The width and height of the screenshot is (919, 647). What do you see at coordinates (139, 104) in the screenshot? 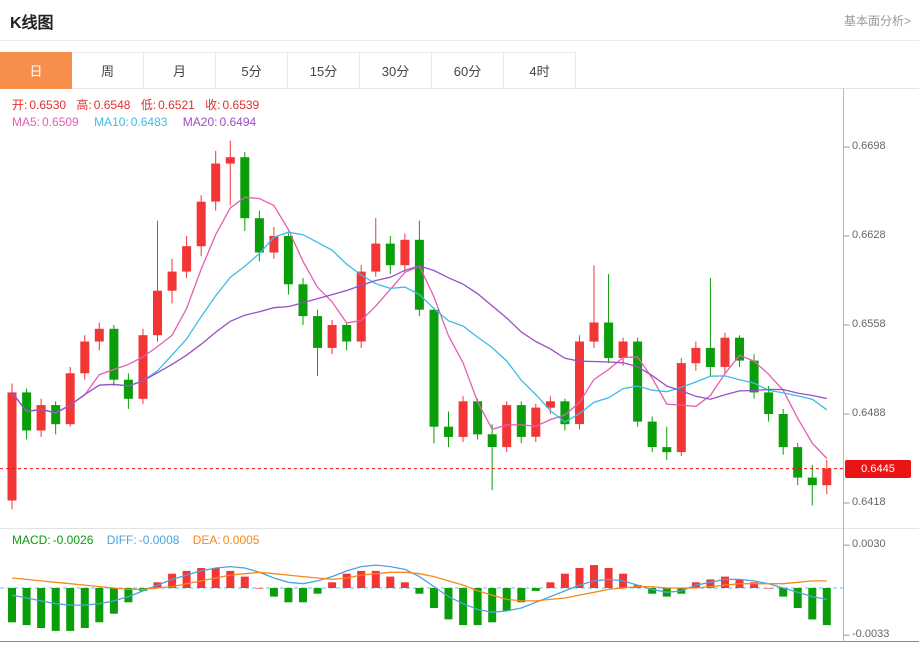
I see `ohlc-info: 开: 0.6530 高: 0.6548 低: 0.6521 收: 0.6539` at bounding box center [139, 104].